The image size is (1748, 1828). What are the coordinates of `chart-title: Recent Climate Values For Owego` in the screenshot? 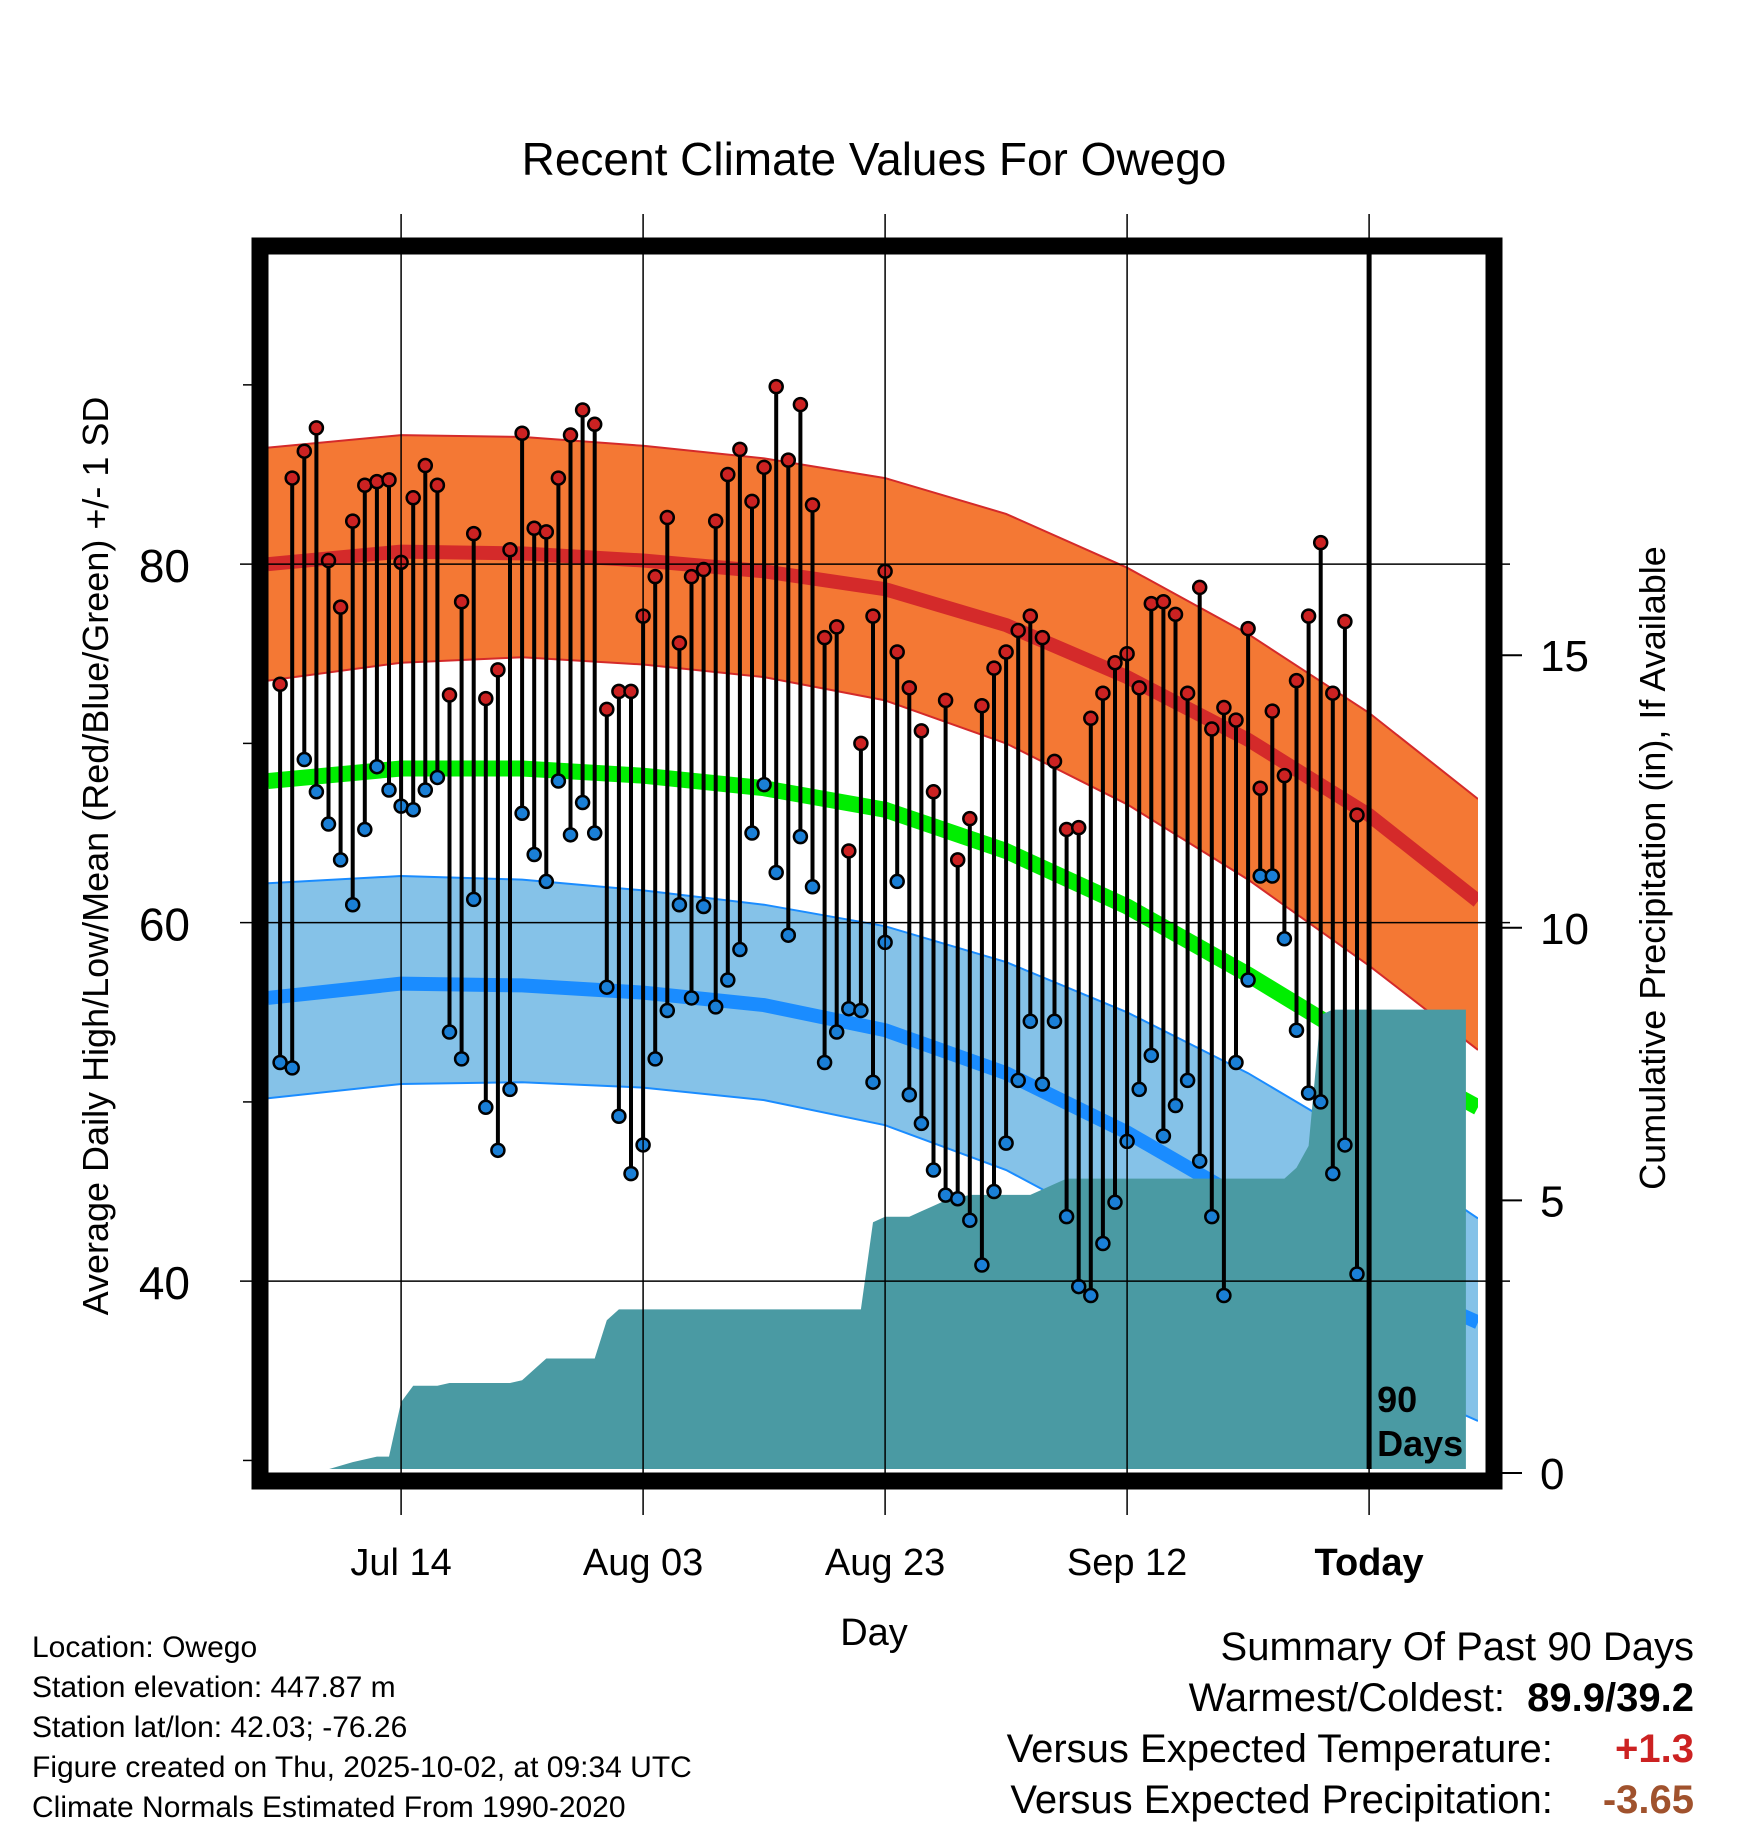 It's located at (874, 159).